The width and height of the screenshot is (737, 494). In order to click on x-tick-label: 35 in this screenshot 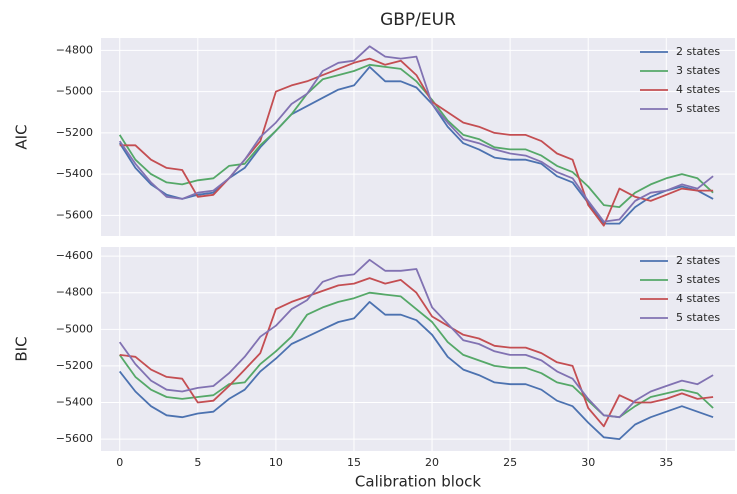, I will do `click(666, 462)`.